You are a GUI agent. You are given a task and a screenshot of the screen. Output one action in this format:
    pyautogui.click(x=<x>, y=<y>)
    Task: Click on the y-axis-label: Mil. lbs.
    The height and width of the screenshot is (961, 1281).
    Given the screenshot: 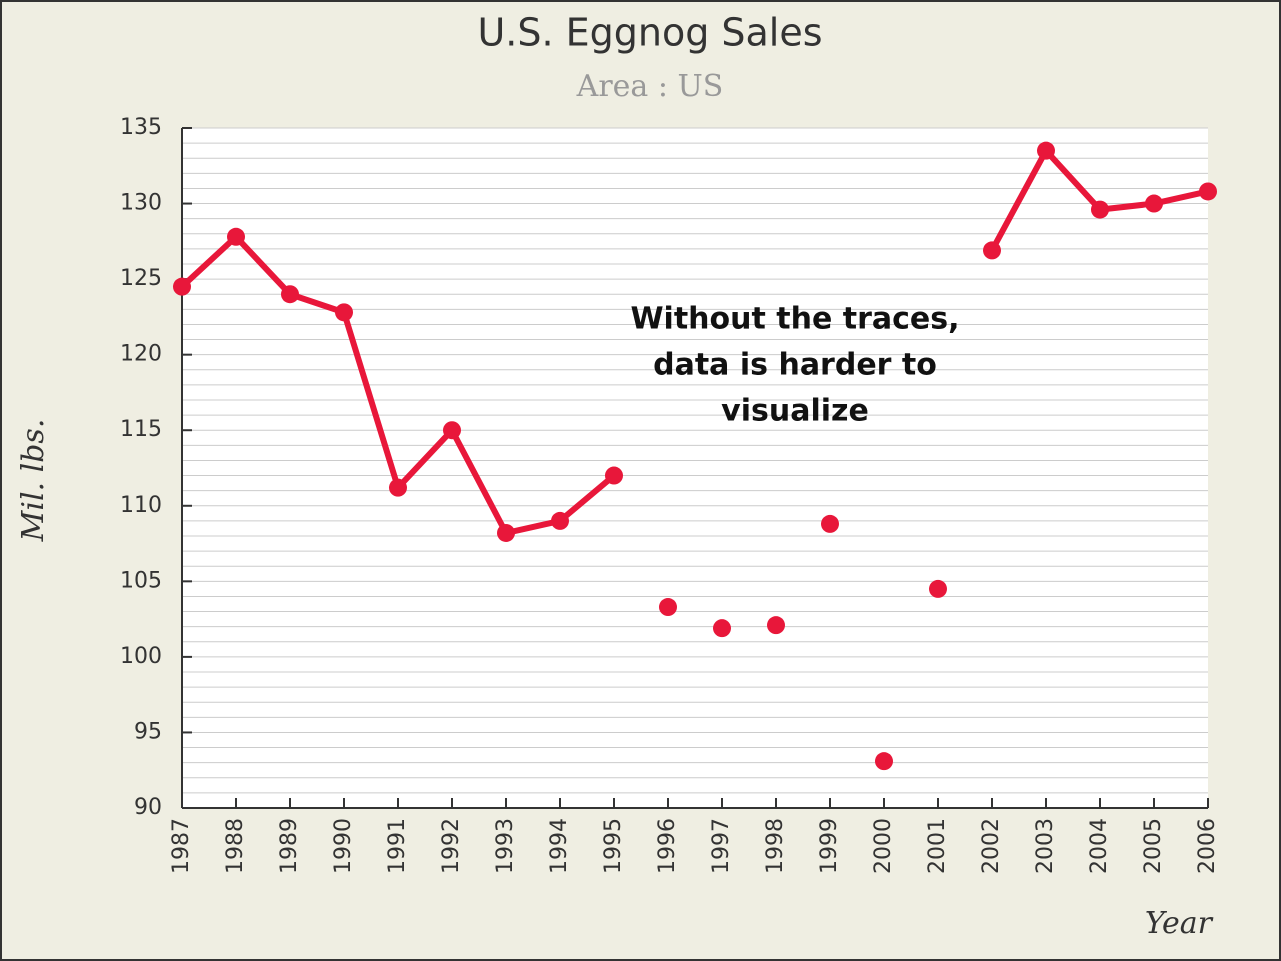 What is the action you would take?
    pyautogui.click(x=33, y=481)
    